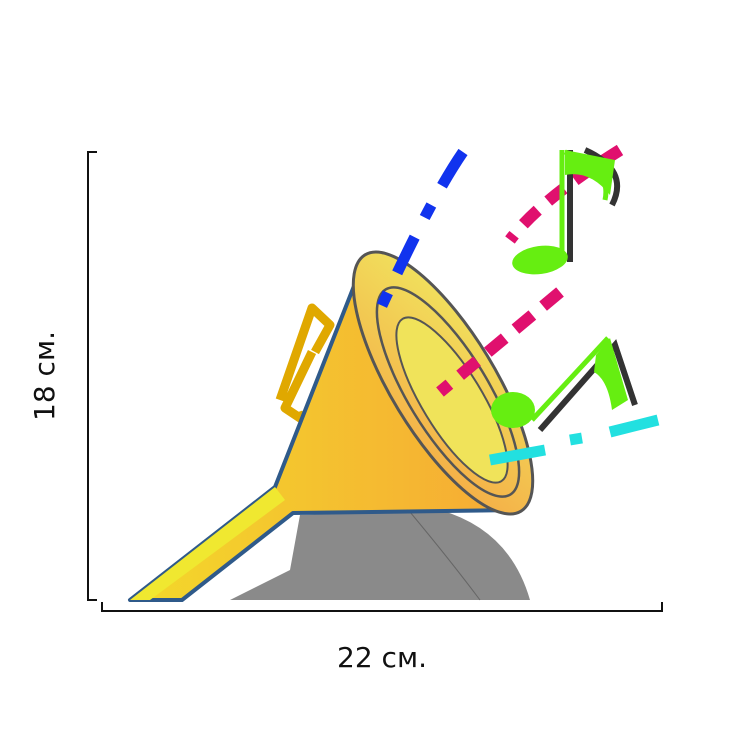 Image resolution: width=750 pixels, height=754 pixels. Describe the element at coordinates (305, 363) in the screenshot. I see `handle` at that location.